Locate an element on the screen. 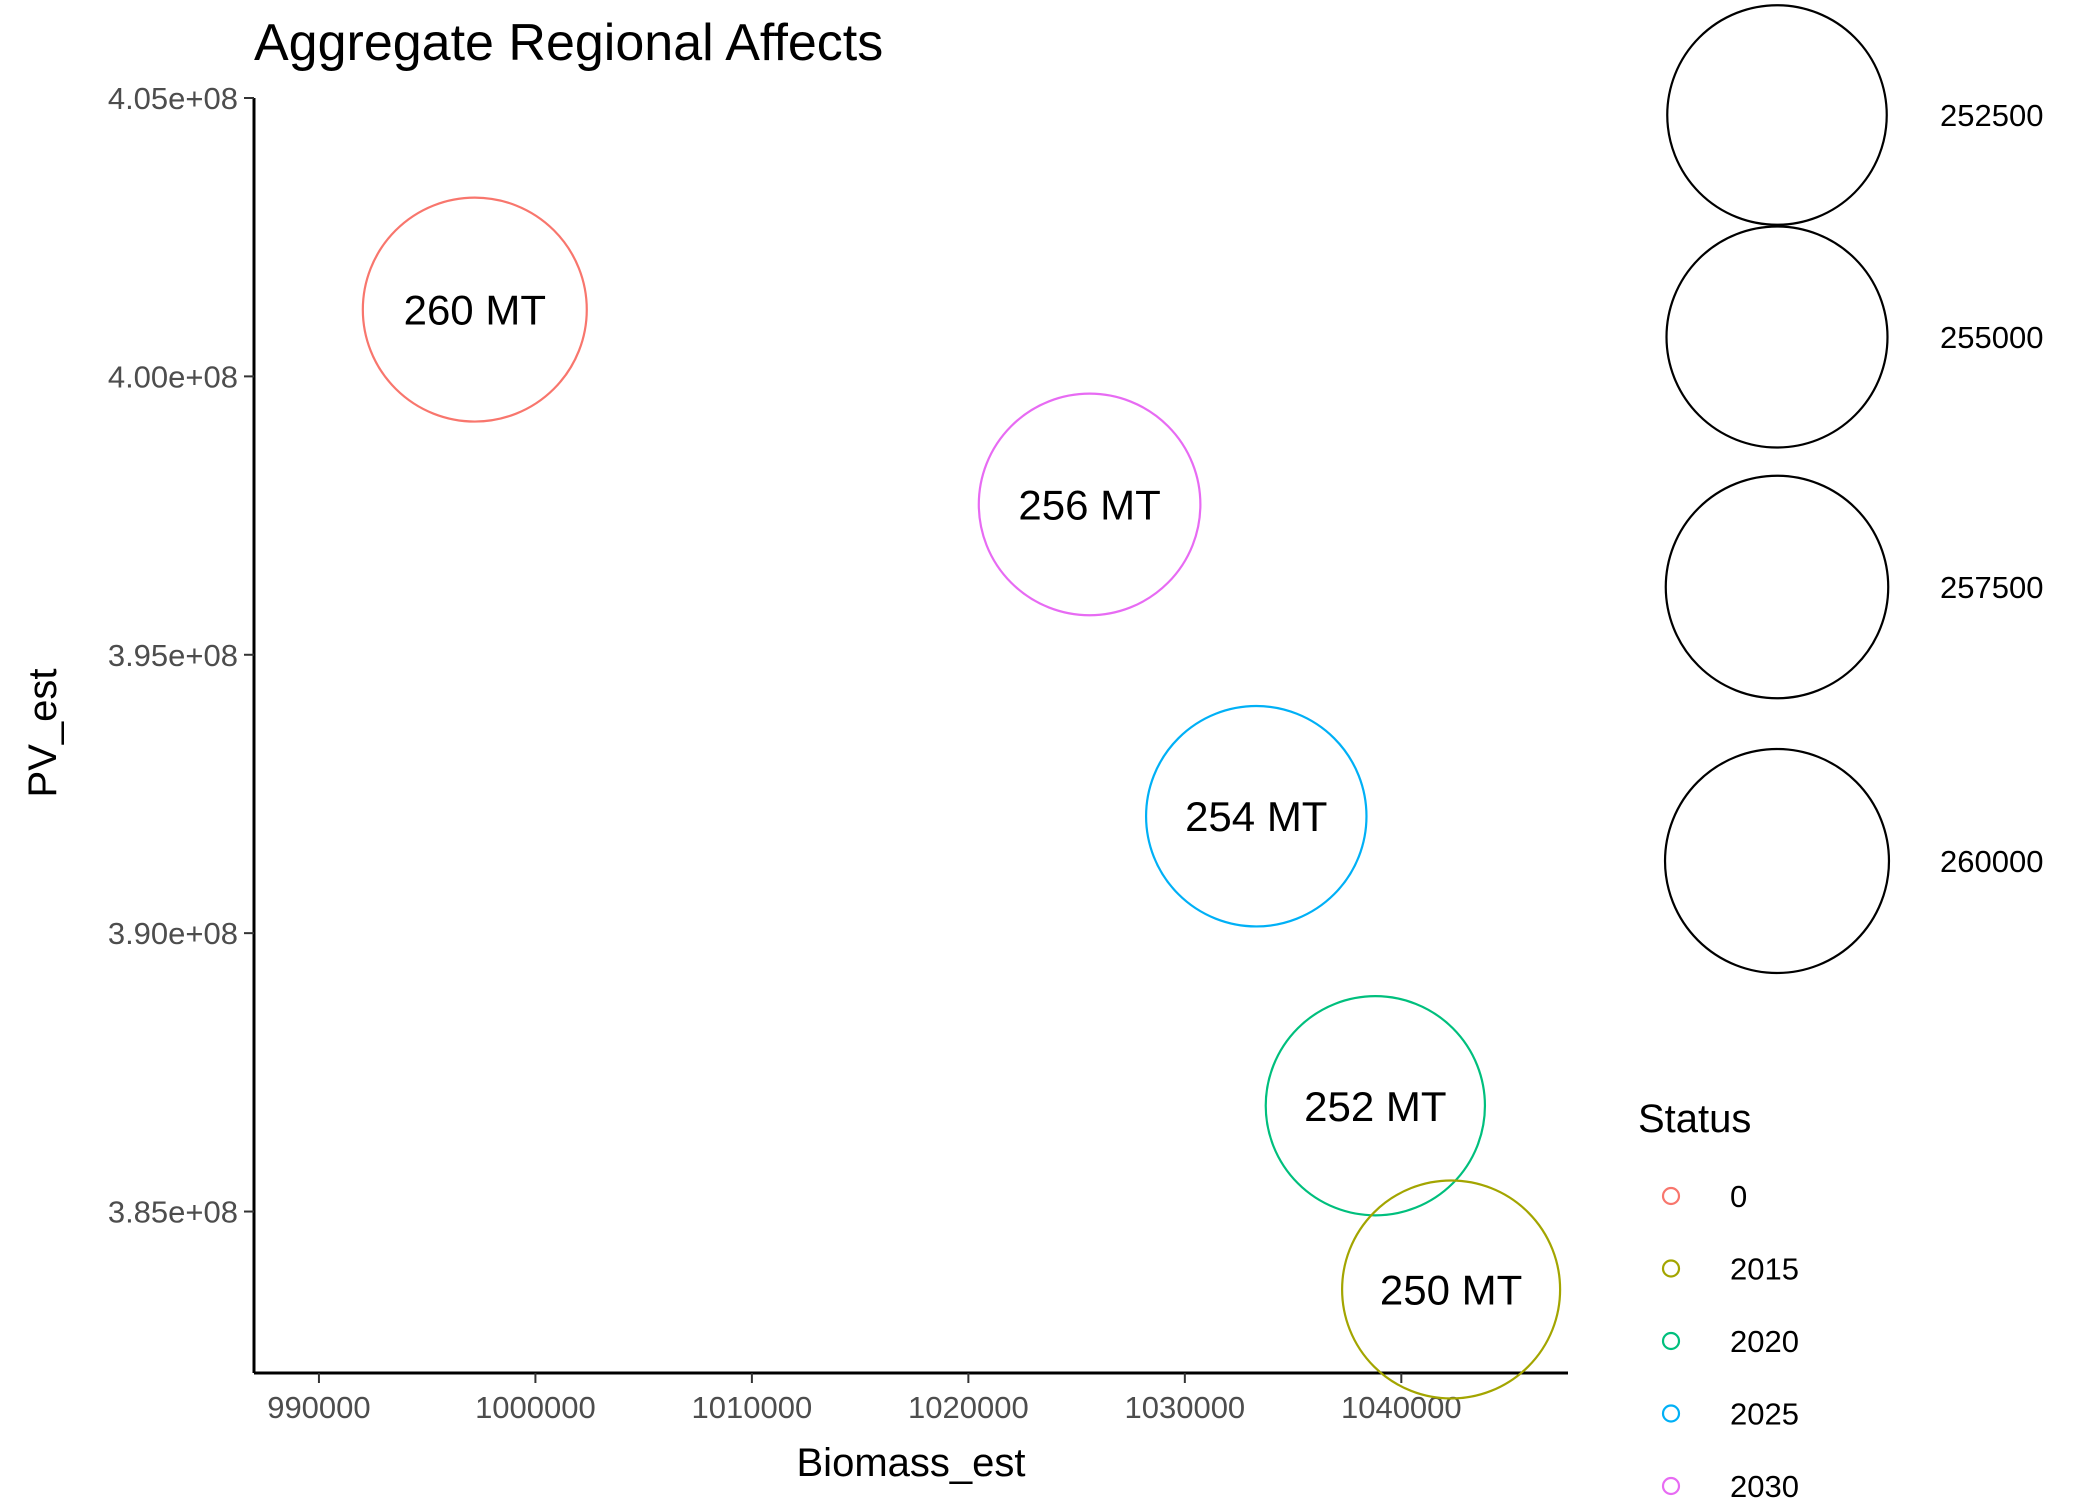  status-legend-label: 2025 is located at coordinates (1764, 1414).